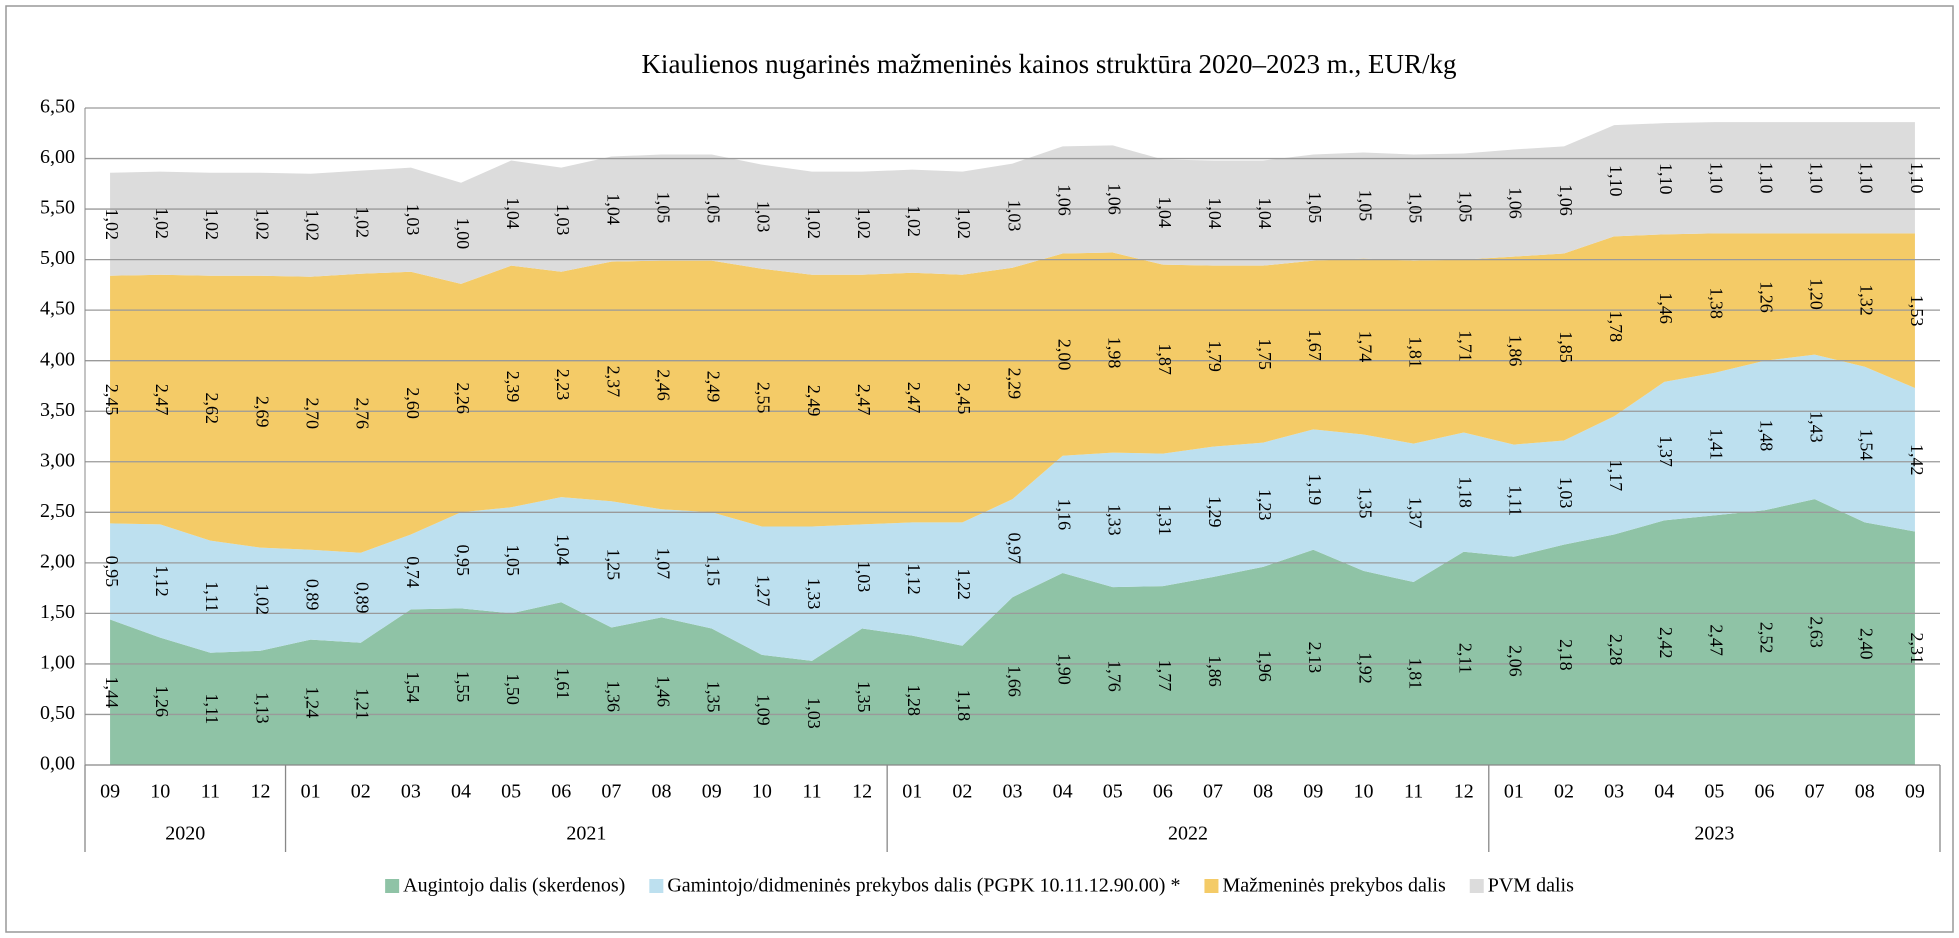  What do you see at coordinates (363, 414) in the screenshot?
I see `value-label: 2,76` at bounding box center [363, 414].